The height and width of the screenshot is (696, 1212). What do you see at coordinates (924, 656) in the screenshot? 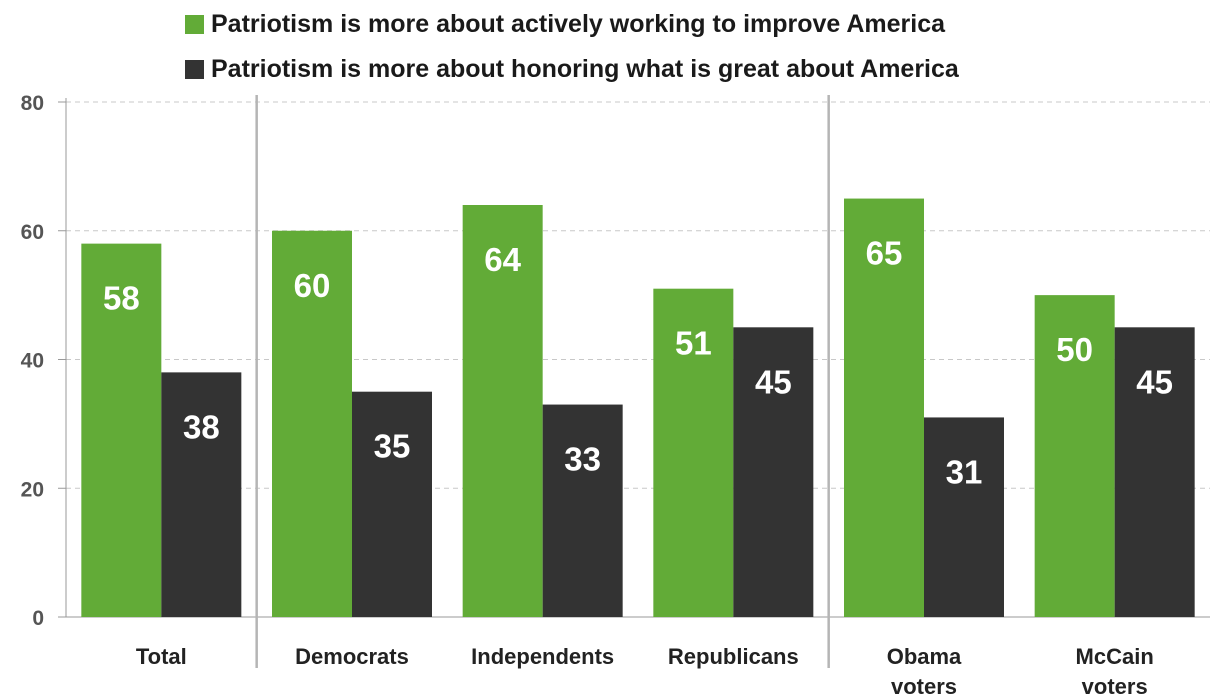
I see `category-label: Obama` at bounding box center [924, 656].